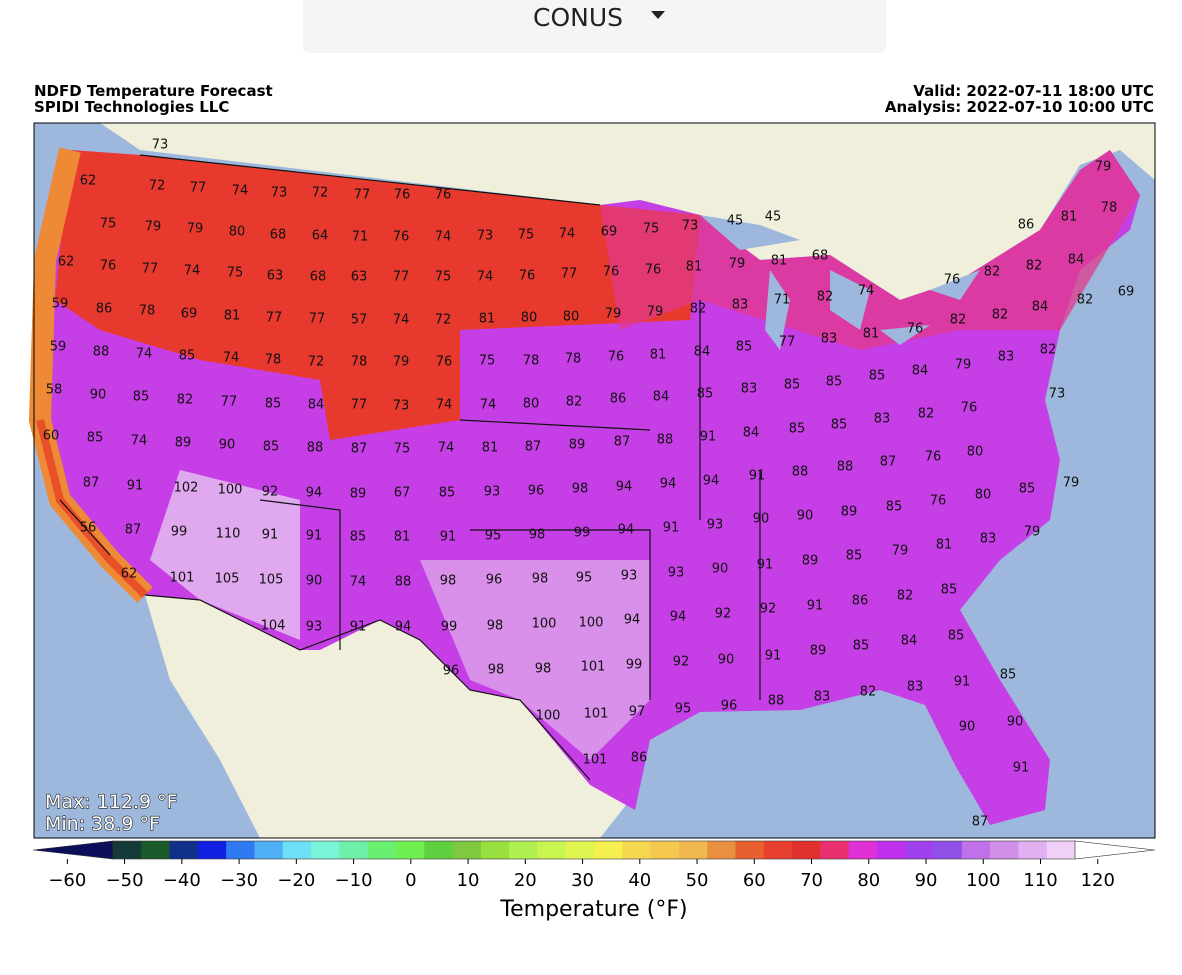 This screenshot has width=1182, height=975. I want to click on dropdown-caret, so click(658, 15).